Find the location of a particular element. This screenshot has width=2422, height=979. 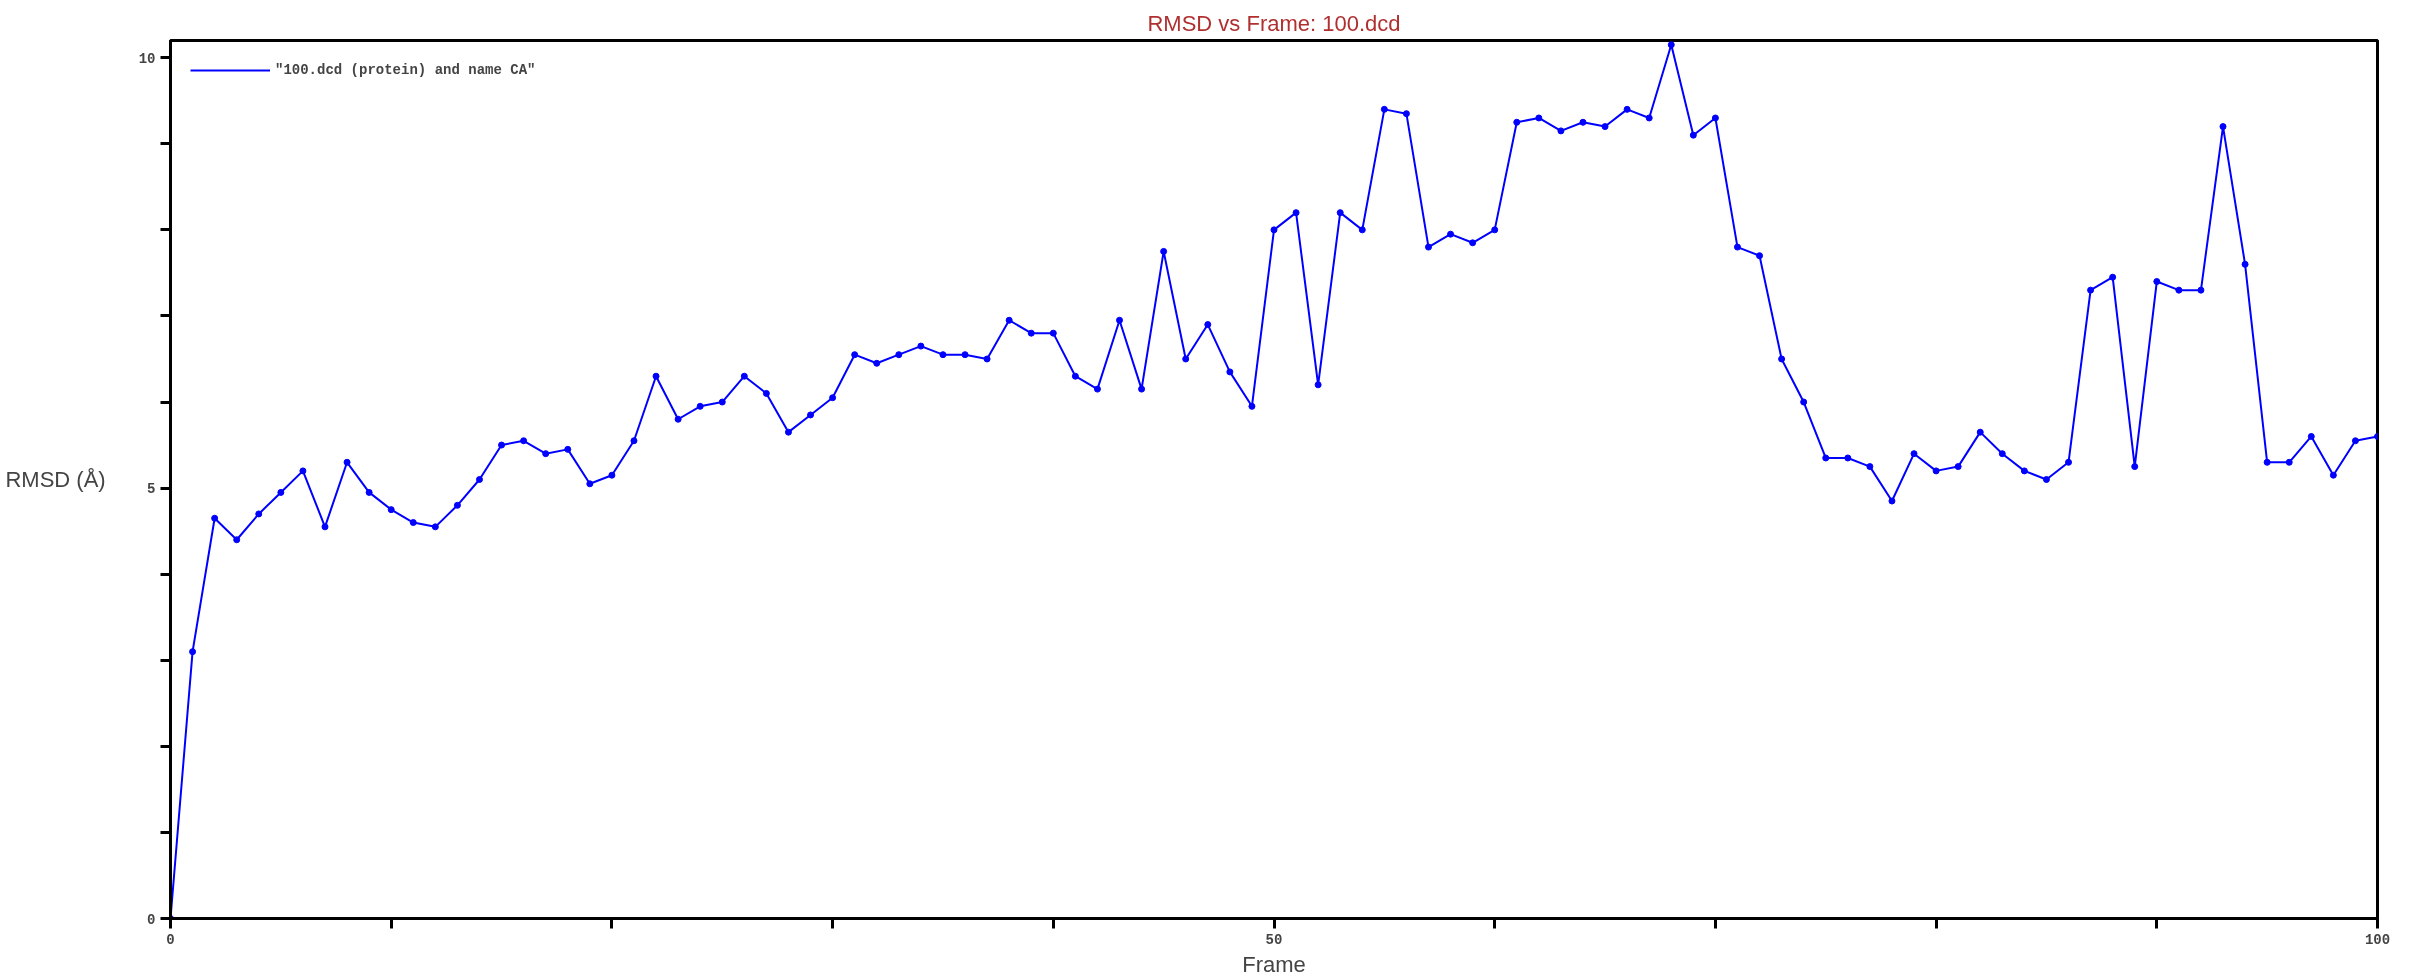

chart-title: RMSD vs Frame: 100.dcd is located at coordinates (1274, 23).